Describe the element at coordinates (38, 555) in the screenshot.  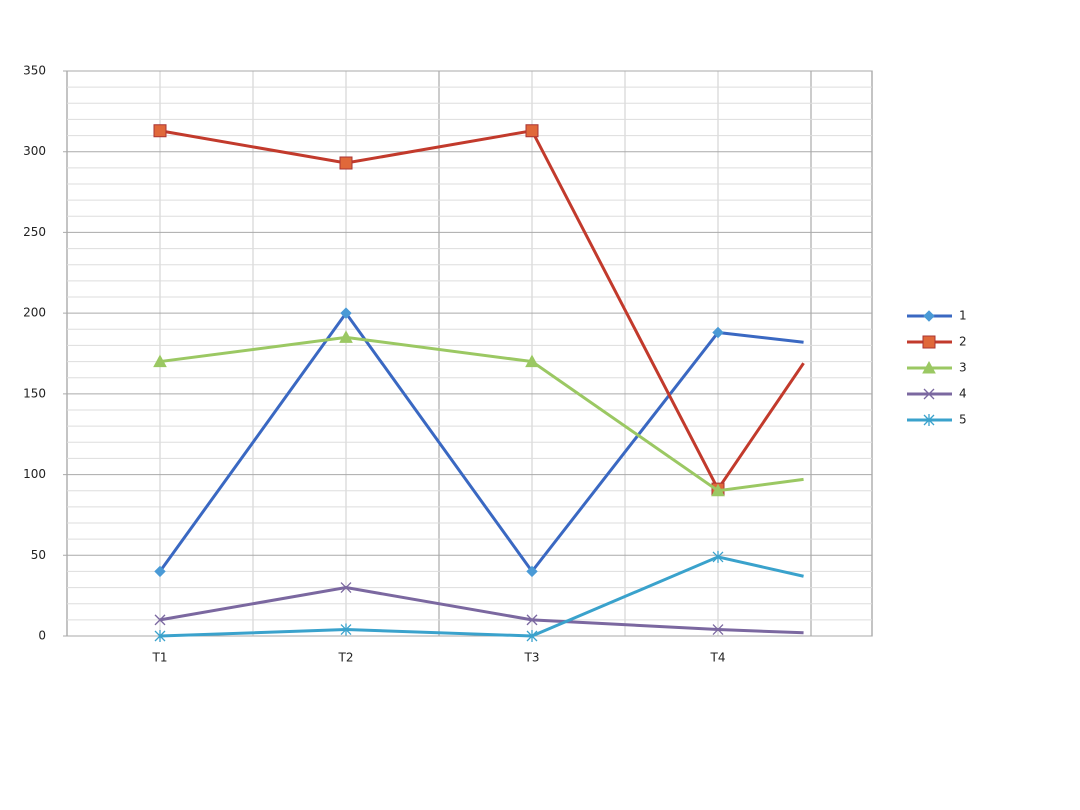
I see `y-tick-label: 50` at that location.